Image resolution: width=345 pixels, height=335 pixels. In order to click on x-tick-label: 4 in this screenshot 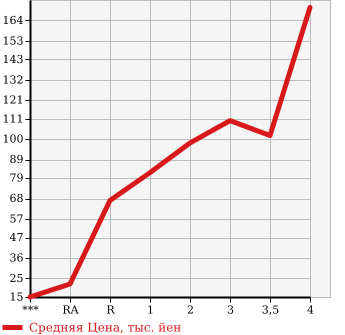, I will do `click(310, 310)`.